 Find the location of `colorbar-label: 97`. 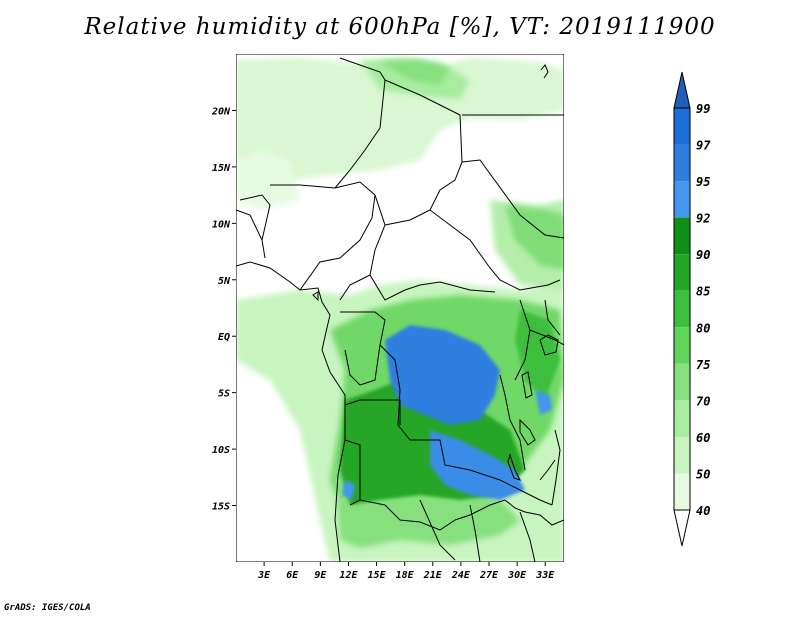

colorbar-label: 97 is located at coordinates (703, 146).